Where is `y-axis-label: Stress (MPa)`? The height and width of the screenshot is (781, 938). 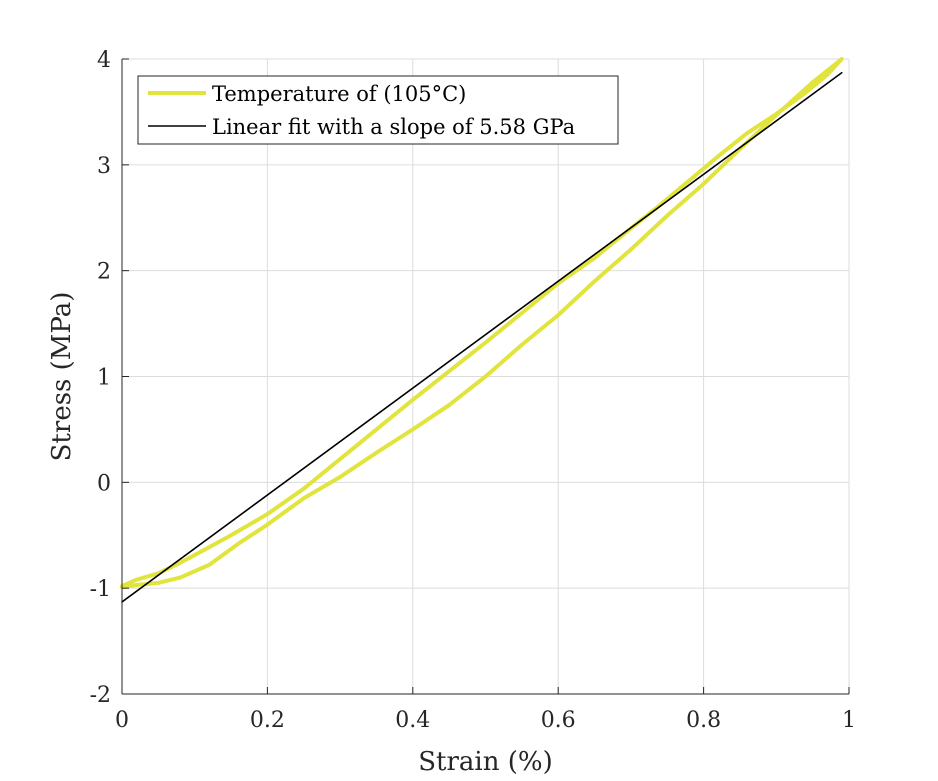 y-axis-label: Stress (MPa) is located at coordinates (62, 377).